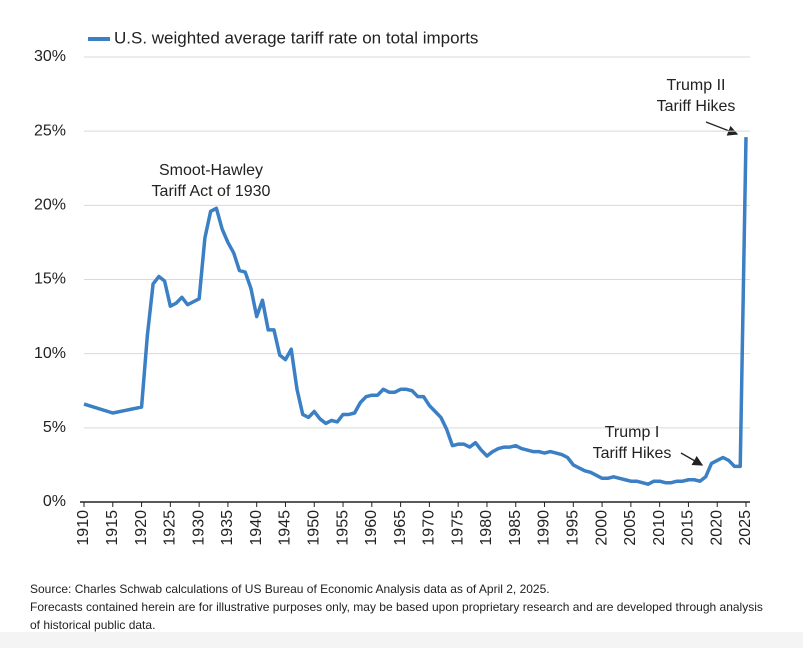 This screenshot has width=803, height=648. I want to click on x-tick-label: 1925, so click(170, 528).